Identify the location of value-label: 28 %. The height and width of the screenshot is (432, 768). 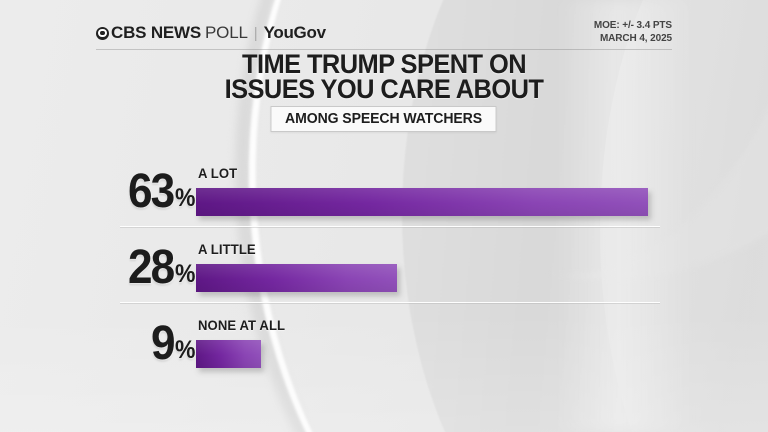
(157, 267).